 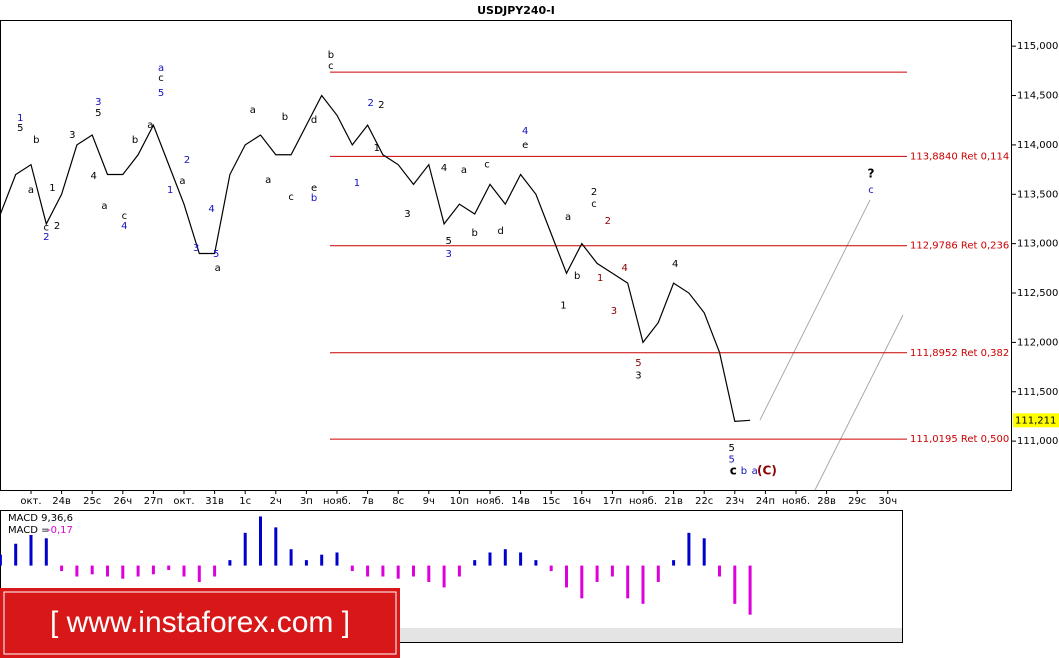 I want to click on current-price-label: 111,211, so click(x=1035, y=420).